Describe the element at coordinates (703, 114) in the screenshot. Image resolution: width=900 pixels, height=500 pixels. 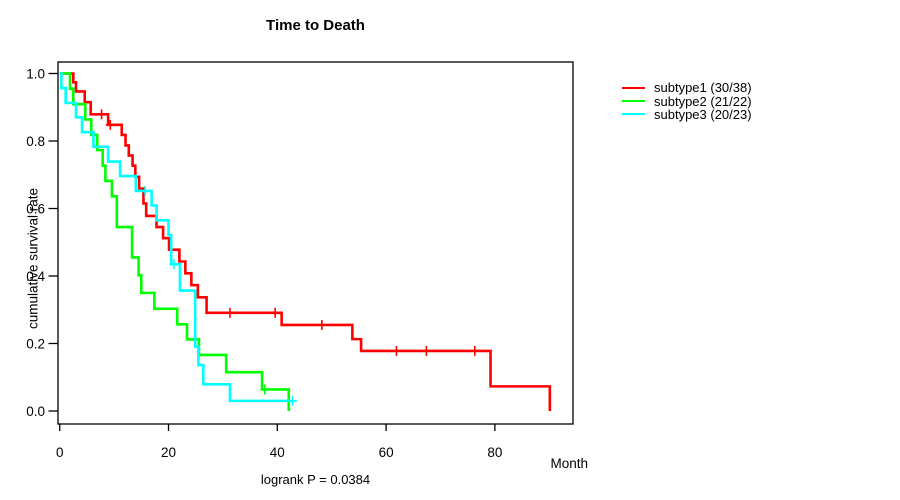
I see `legend-label-subtype3: subtype3 (20/23)` at that location.